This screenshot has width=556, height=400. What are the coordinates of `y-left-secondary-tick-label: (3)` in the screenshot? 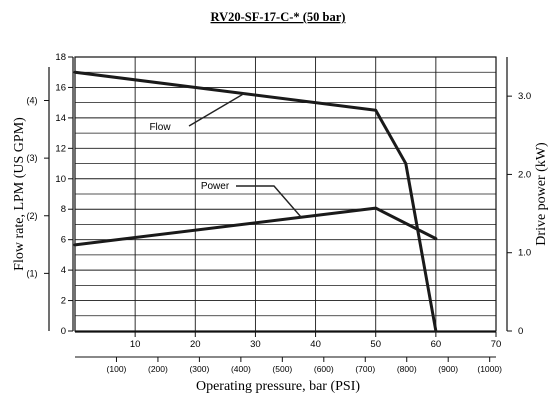 It's located at (32, 158).